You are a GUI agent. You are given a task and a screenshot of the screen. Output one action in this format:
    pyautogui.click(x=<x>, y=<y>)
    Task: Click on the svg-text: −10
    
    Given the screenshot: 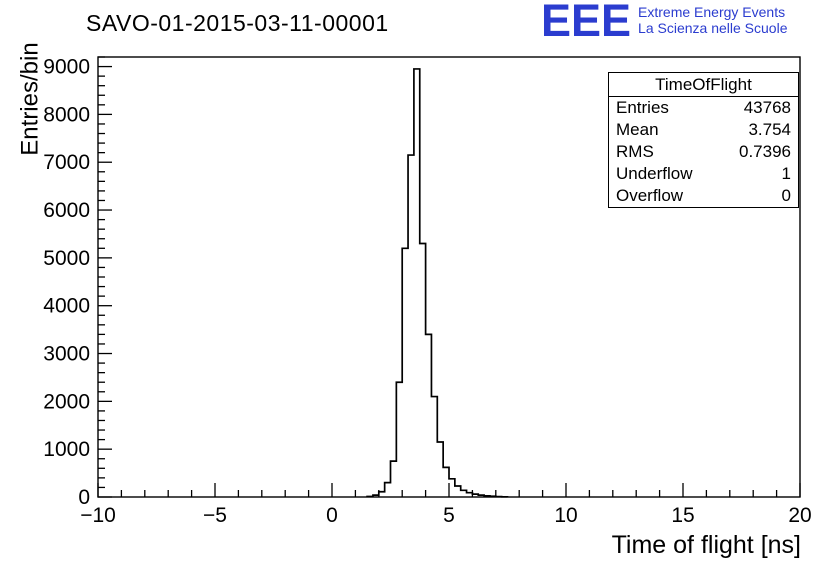 What is the action you would take?
    pyautogui.click(x=98, y=515)
    